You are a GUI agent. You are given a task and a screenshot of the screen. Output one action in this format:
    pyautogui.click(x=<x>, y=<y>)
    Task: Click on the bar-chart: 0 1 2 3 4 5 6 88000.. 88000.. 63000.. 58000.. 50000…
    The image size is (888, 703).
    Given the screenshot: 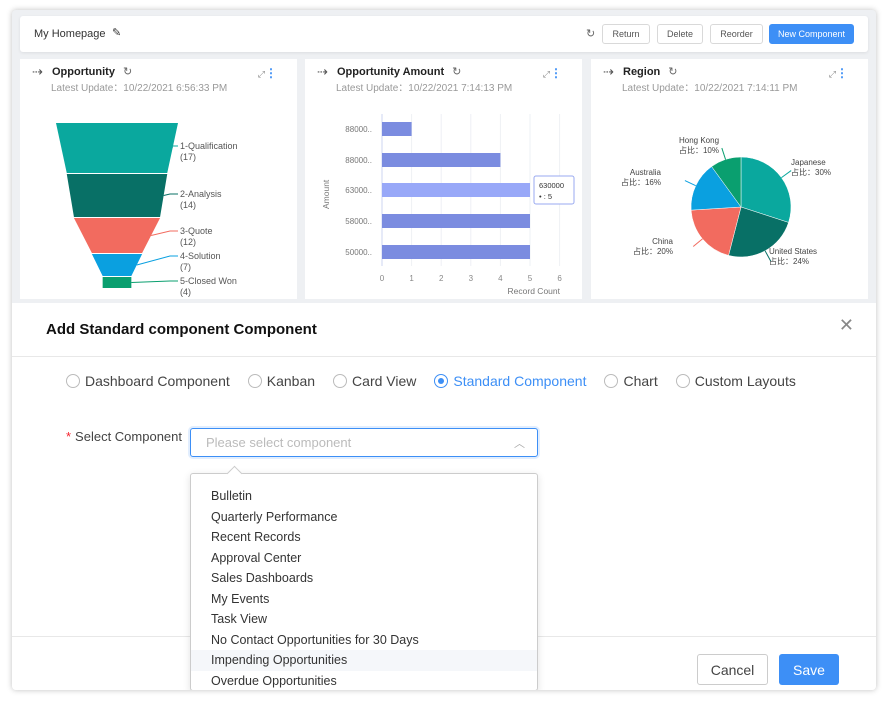 What is the action you would take?
    pyautogui.click(x=448, y=205)
    